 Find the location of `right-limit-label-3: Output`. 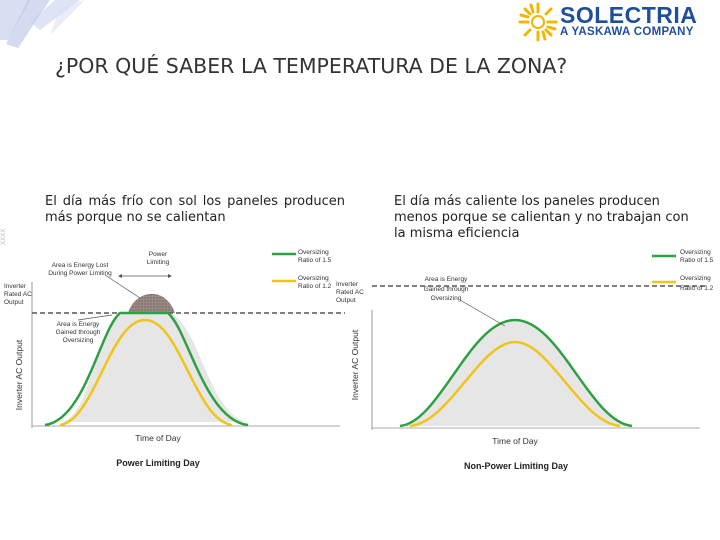

right-limit-label-3: Output is located at coordinates (346, 300).